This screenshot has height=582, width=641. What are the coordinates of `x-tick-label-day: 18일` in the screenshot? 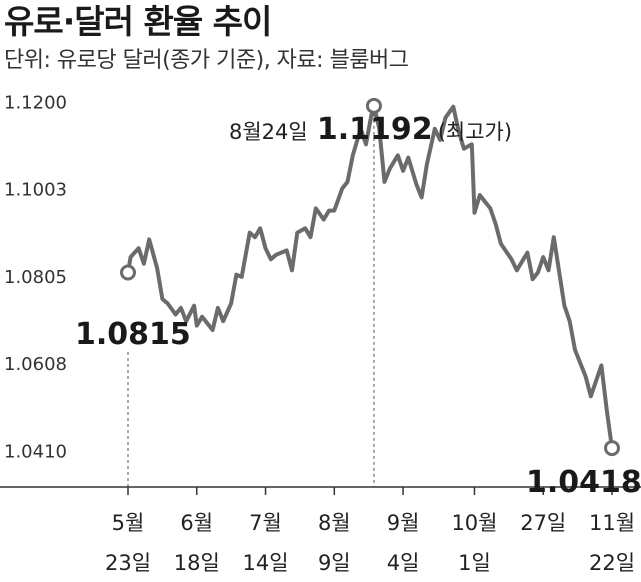 It's located at (197, 563).